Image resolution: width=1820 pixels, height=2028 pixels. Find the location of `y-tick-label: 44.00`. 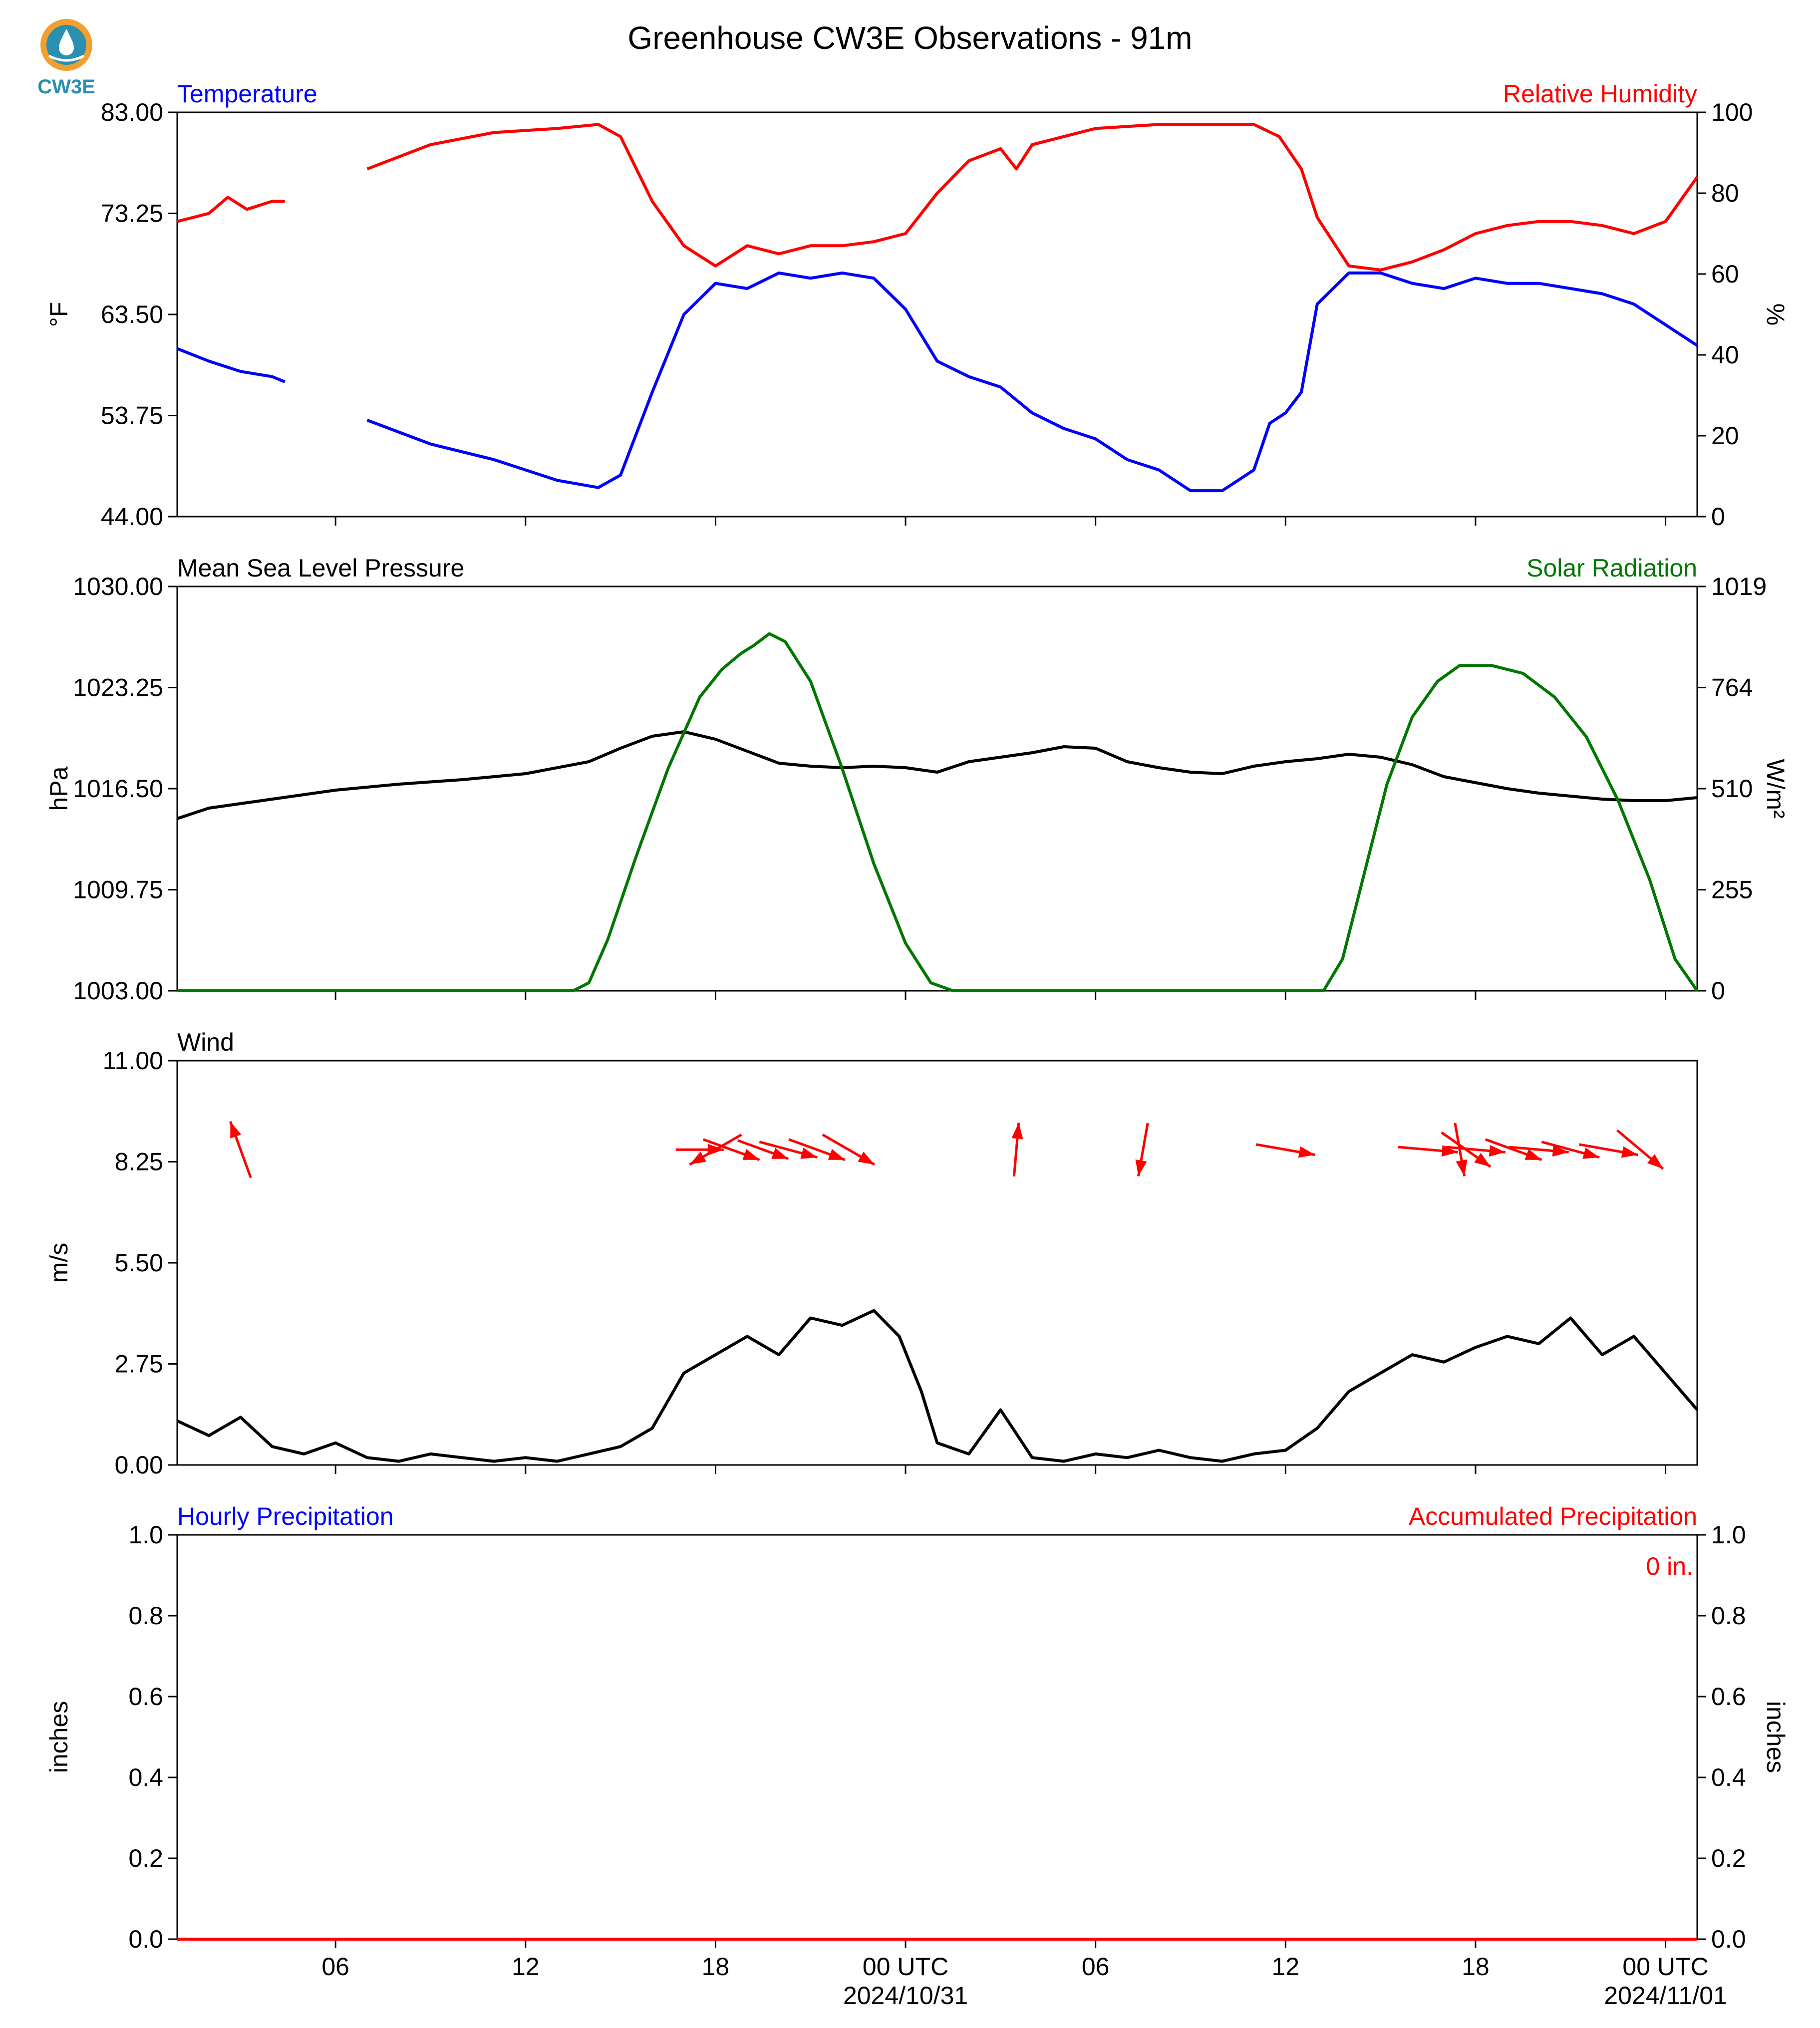

y-tick-label: 44.00 is located at coordinates (132, 517).